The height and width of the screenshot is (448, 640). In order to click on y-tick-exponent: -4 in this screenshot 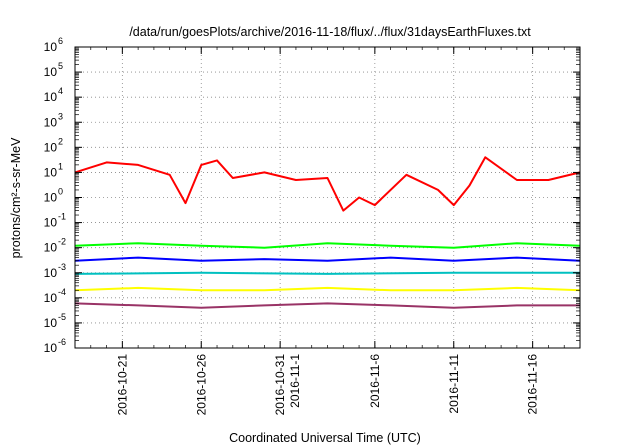, I will do `click(62, 292)`.